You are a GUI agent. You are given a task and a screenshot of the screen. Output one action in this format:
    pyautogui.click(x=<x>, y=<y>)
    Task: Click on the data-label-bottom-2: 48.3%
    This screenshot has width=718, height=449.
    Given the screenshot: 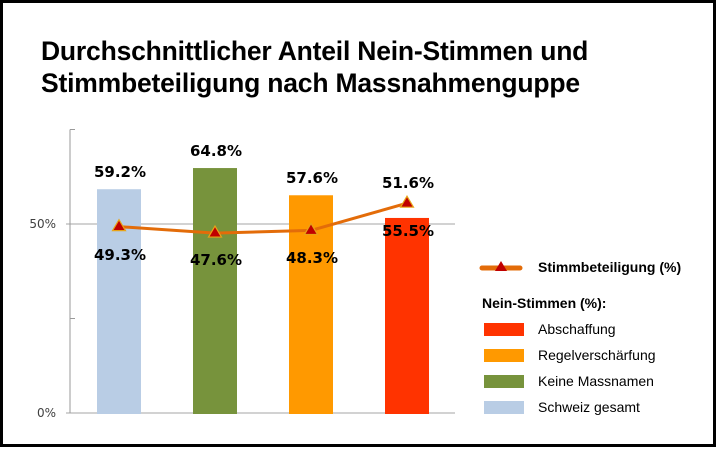 What is the action you would take?
    pyautogui.click(x=312, y=258)
    